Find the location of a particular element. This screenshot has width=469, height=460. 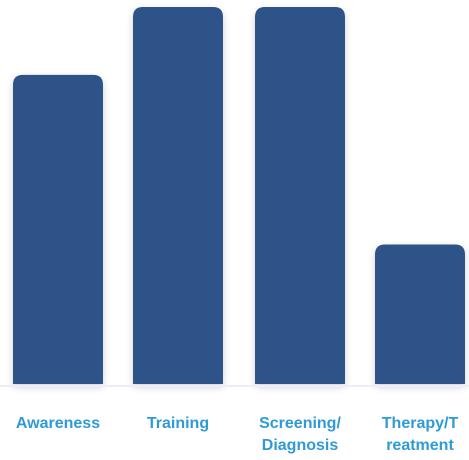

x-tick-label-1: Training is located at coordinates (178, 423).